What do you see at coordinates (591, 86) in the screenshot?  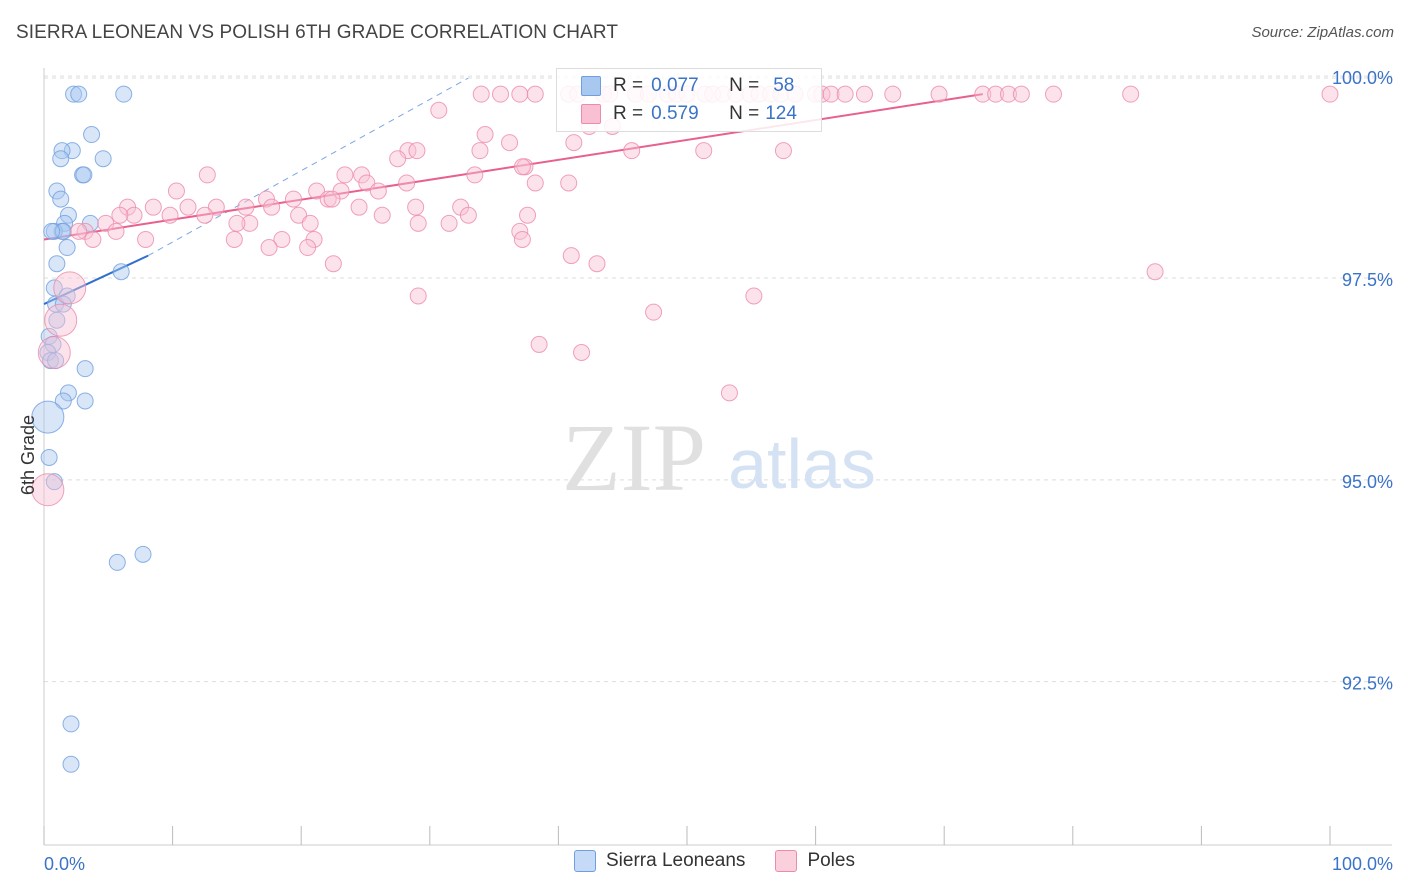 I see `stats-swatch-blue` at bounding box center [591, 86].